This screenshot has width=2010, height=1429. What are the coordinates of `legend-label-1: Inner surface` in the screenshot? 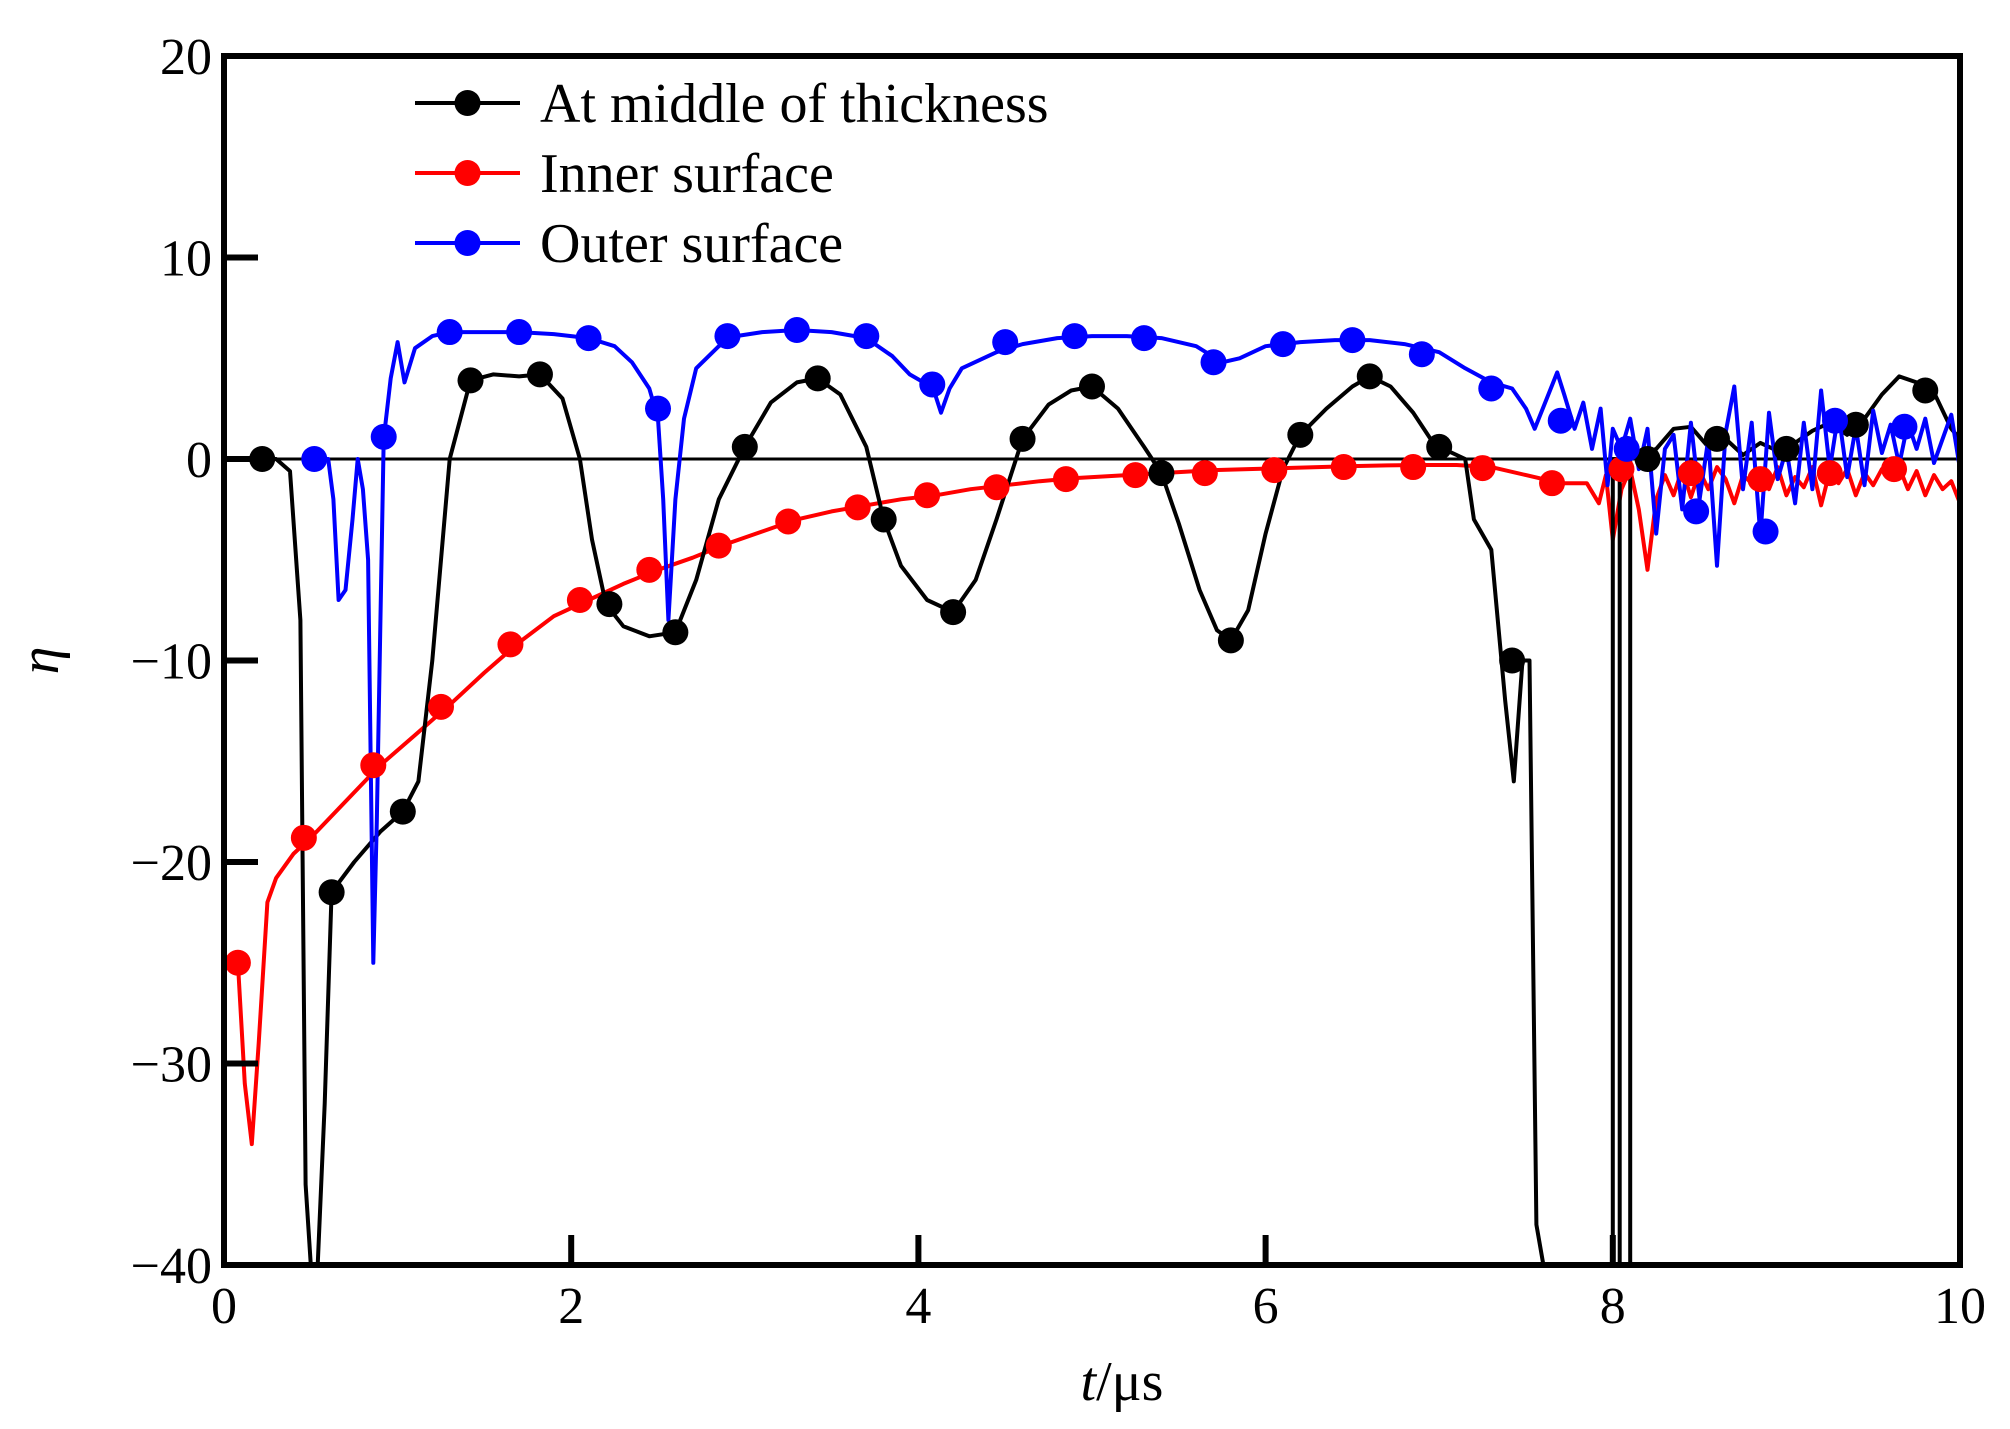 It's located at (687, 174).